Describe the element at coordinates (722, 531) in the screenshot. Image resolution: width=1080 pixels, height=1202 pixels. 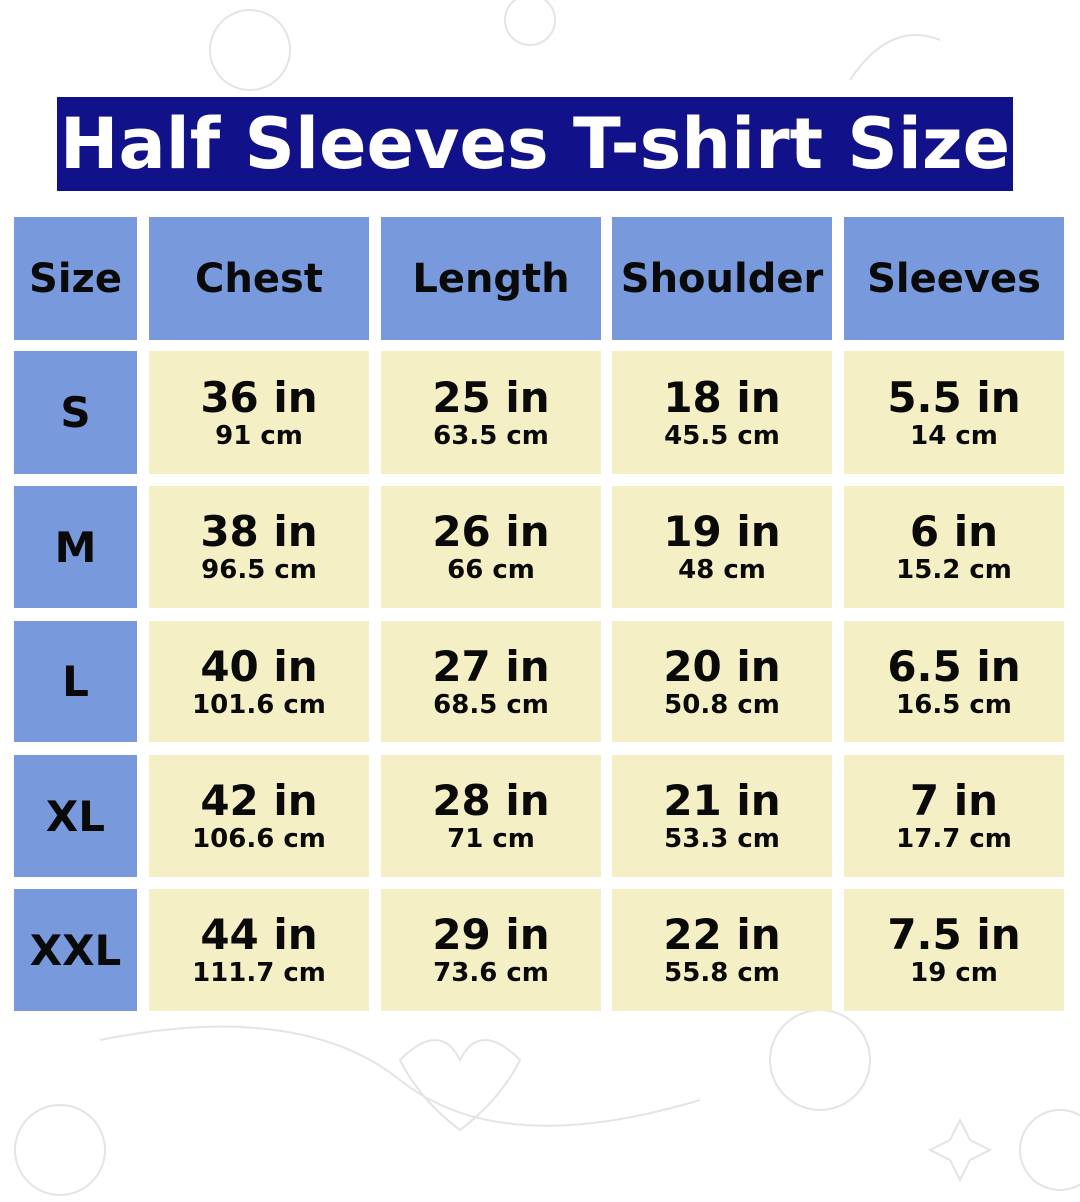
I see `inches-value: 19 in` at that location.